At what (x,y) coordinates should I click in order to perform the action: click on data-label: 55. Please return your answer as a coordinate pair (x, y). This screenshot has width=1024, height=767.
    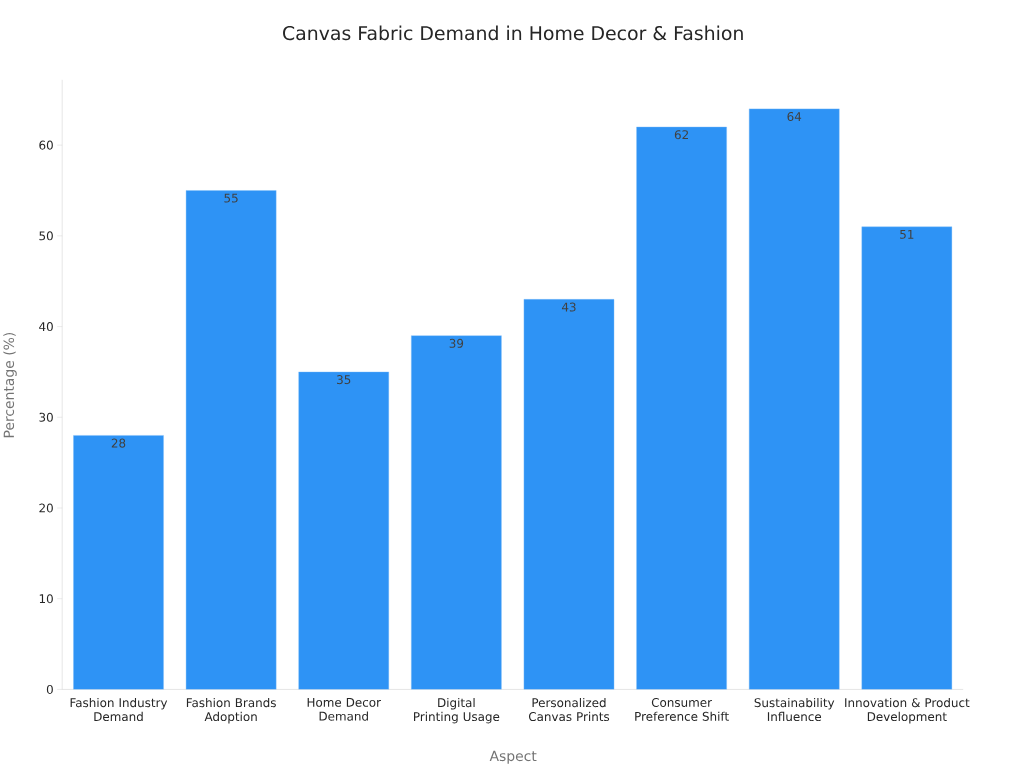
    Looking at the image, I should click on (231, 198).